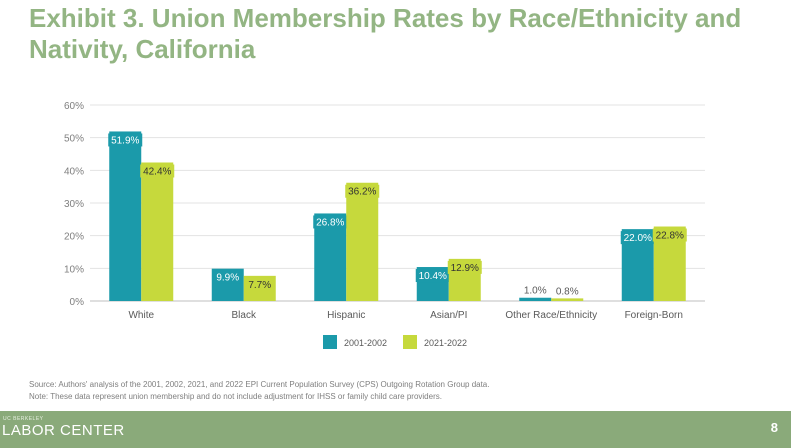  I want to click on data-label: 22.8%, so click(670, 236).